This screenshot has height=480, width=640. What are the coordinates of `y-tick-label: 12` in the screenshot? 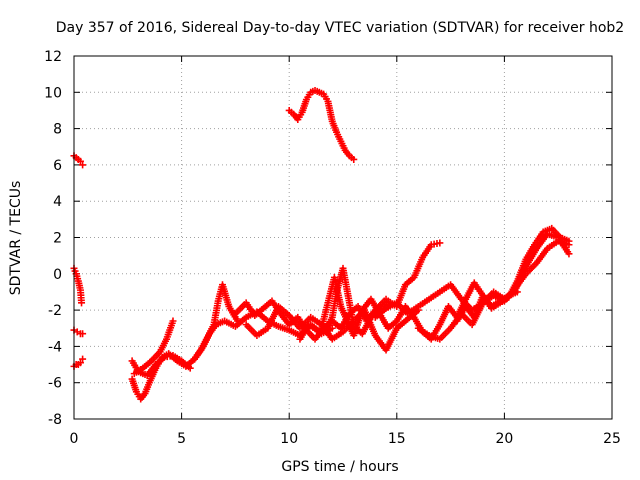 It's located at (53, 57).